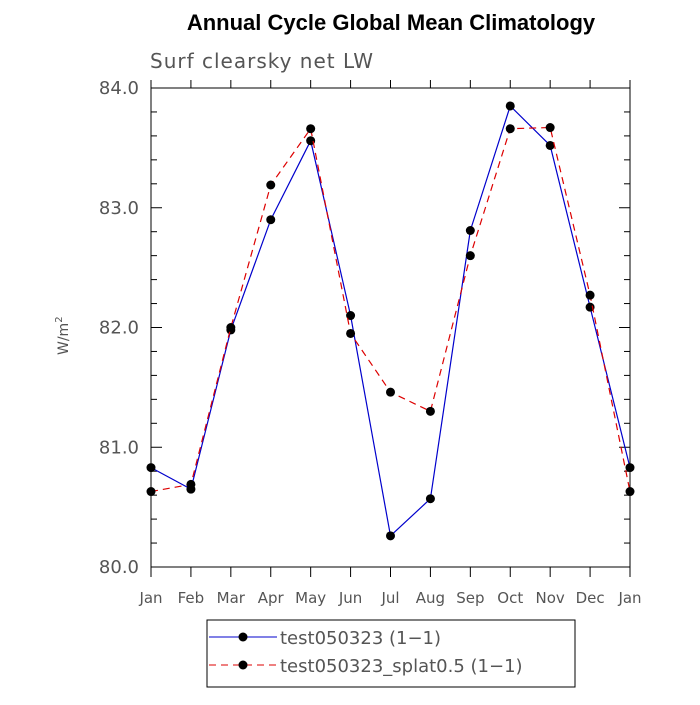  Describe the element at coordinates (360, 638) in the screenshot. I see `legend-entry-1-label: test050323 (1−1)` at that location.